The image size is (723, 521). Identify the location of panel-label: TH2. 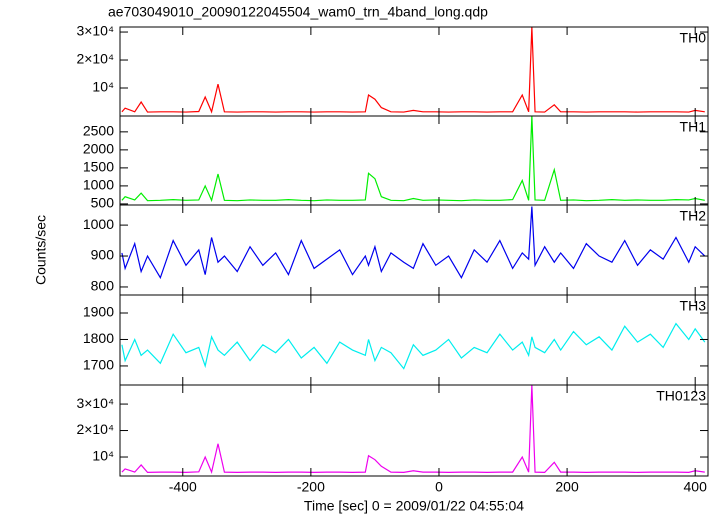
(693, 216).